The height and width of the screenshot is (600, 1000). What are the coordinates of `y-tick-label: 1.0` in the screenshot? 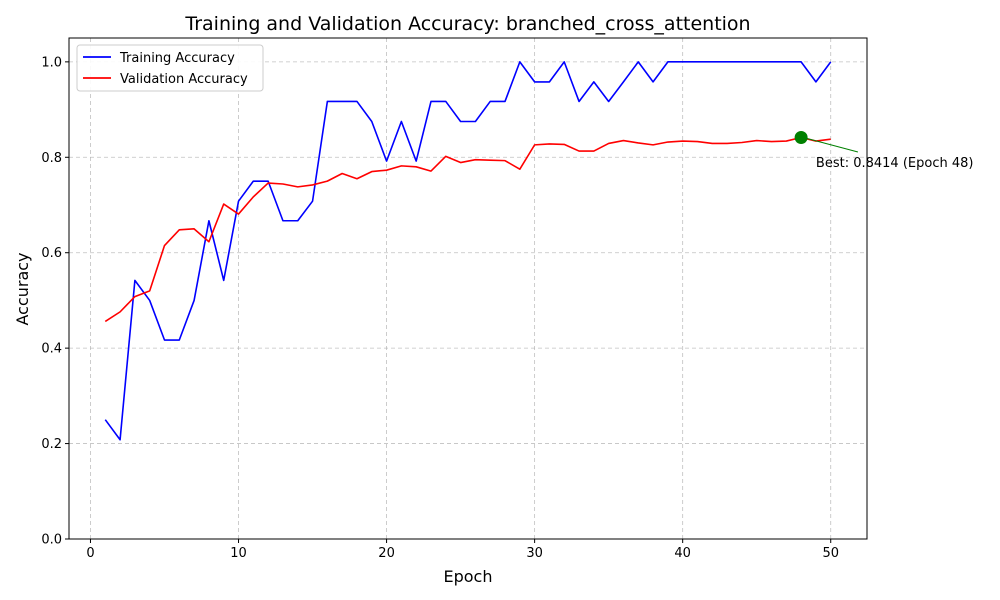 It's located at (51, 62).